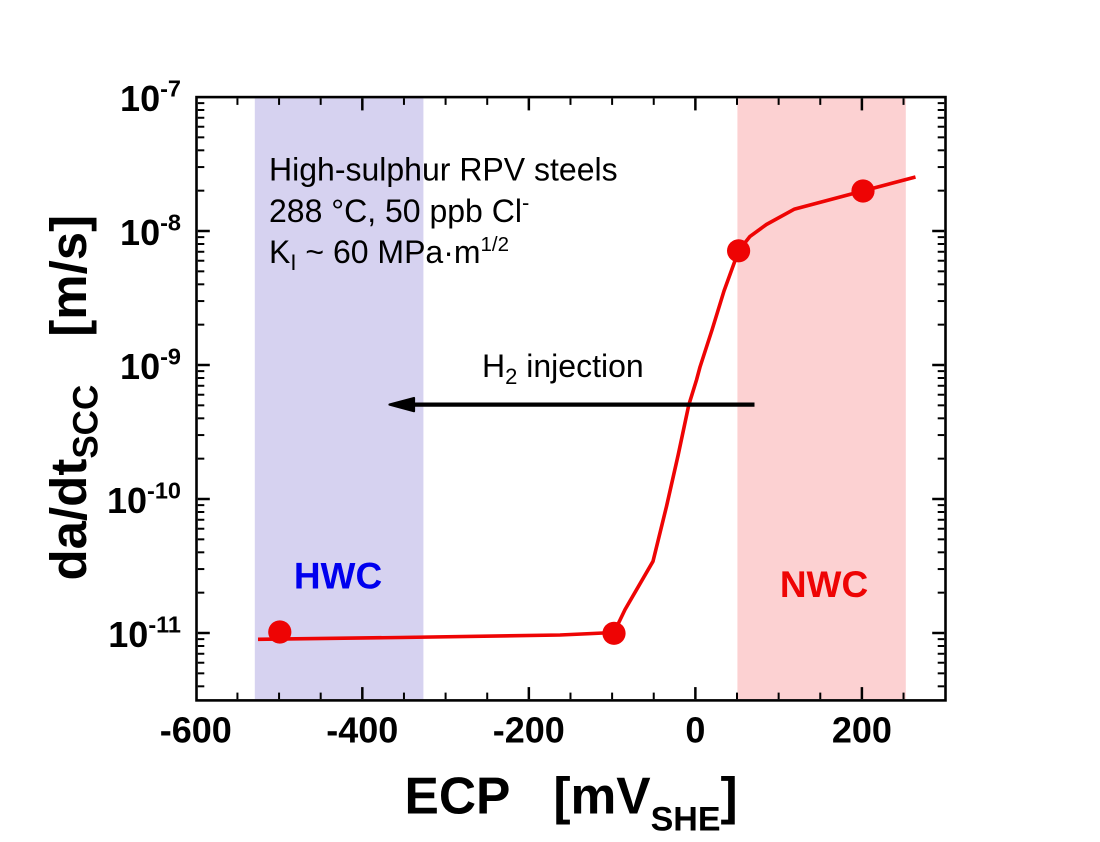 The width and height of the screenshot is (1100, 842). What do you see at coordinates (144, 633) in the screenshot?
I see `svg-text: 10⁻¹¹` at bounding box center [144, 633].